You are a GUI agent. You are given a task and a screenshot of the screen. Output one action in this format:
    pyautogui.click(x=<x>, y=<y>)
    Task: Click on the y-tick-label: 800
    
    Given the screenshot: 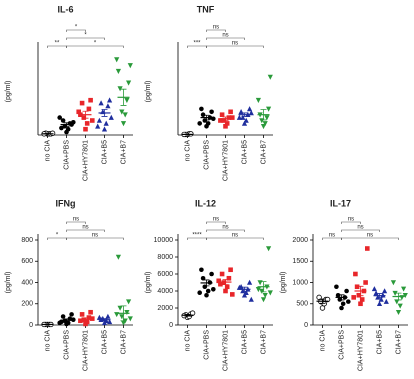 What is the action you would take?
    pyautogui.click(x=27, y=240)
    